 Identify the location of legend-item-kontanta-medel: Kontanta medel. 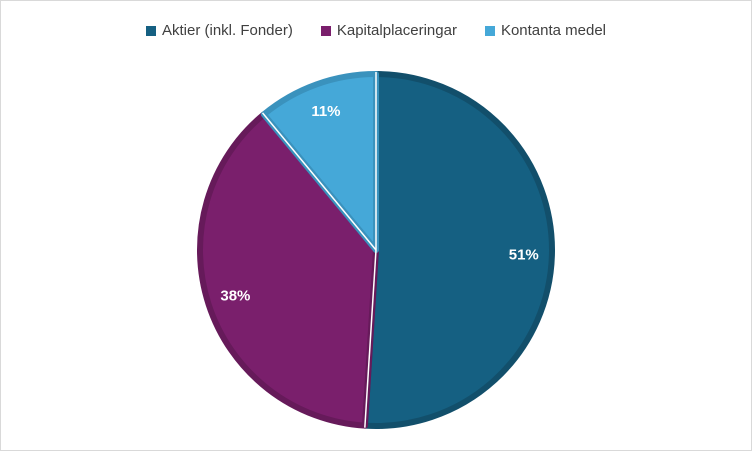
(545, 30).